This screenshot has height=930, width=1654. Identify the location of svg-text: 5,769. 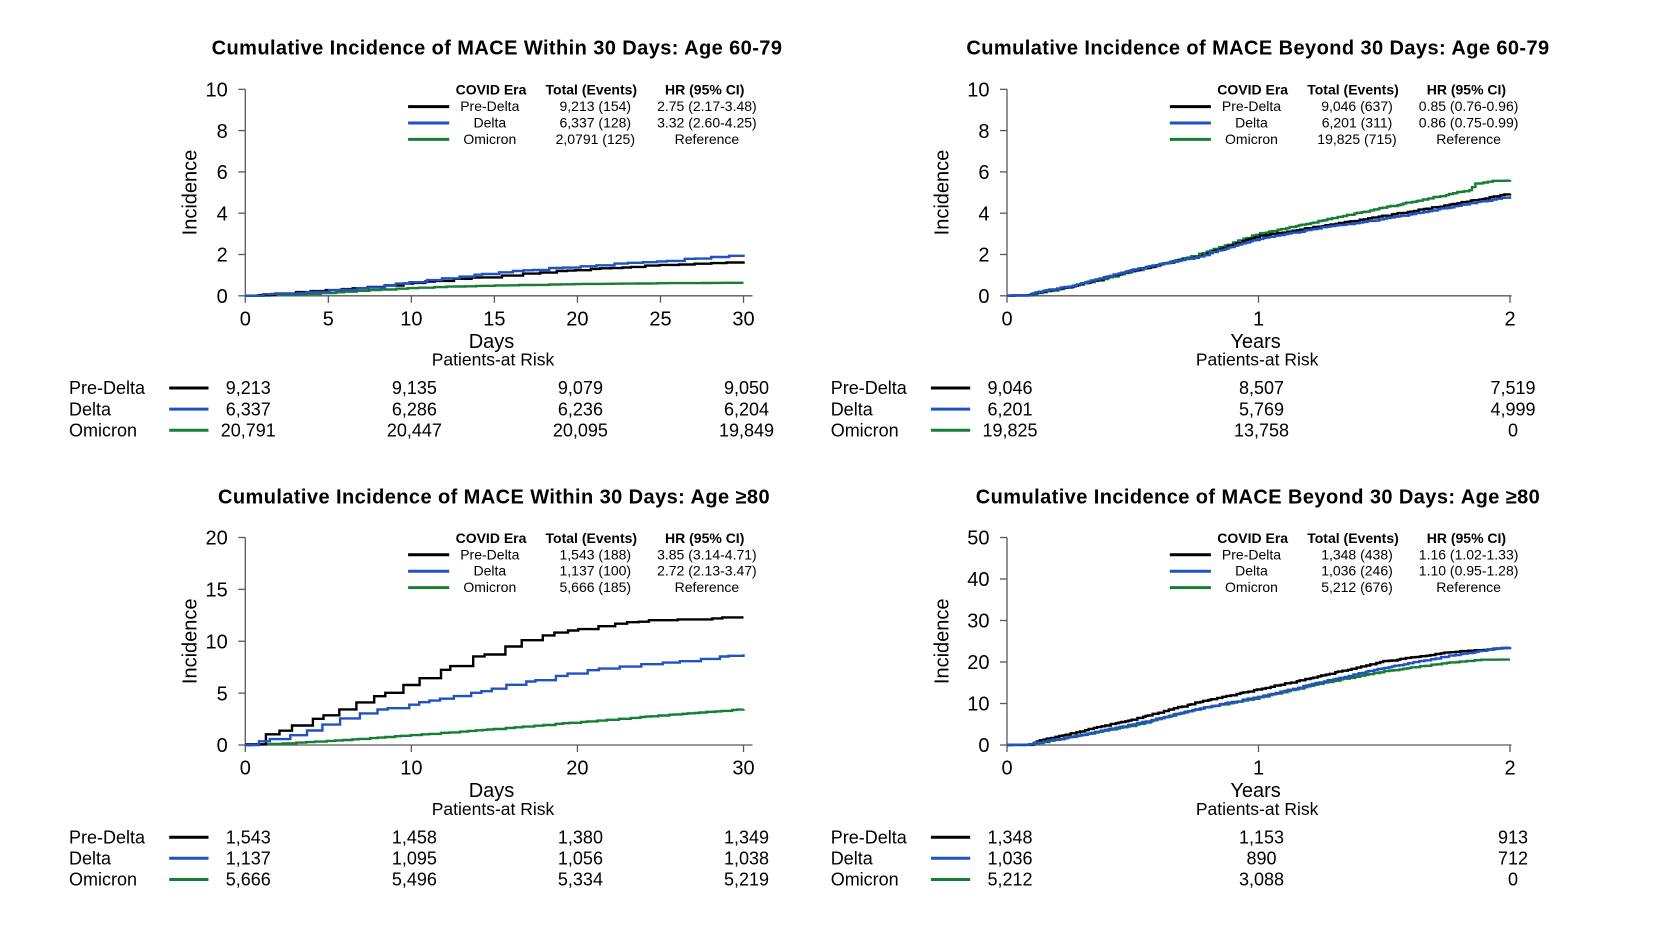
(1261, 409).